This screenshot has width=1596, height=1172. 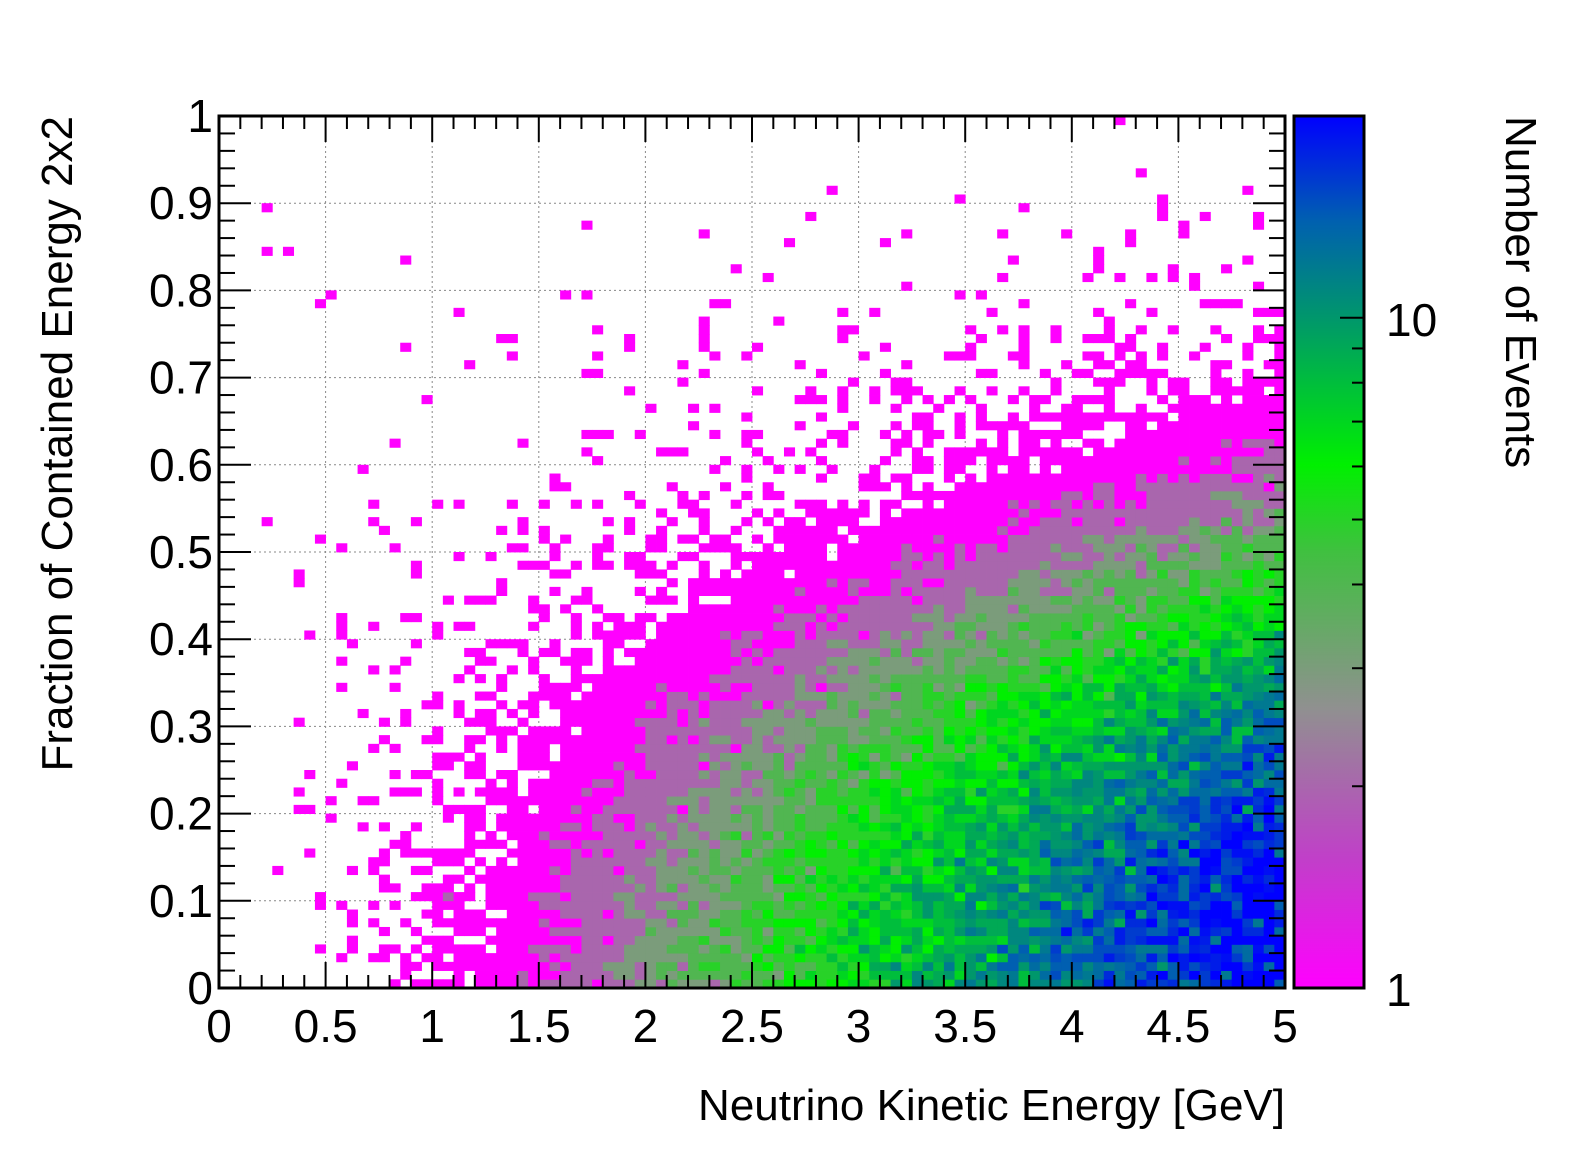 What do you see at coordinates (181, 814) in the screenshot?
I see `y-tick-label: 0.2` at bounding box center [181, 814].